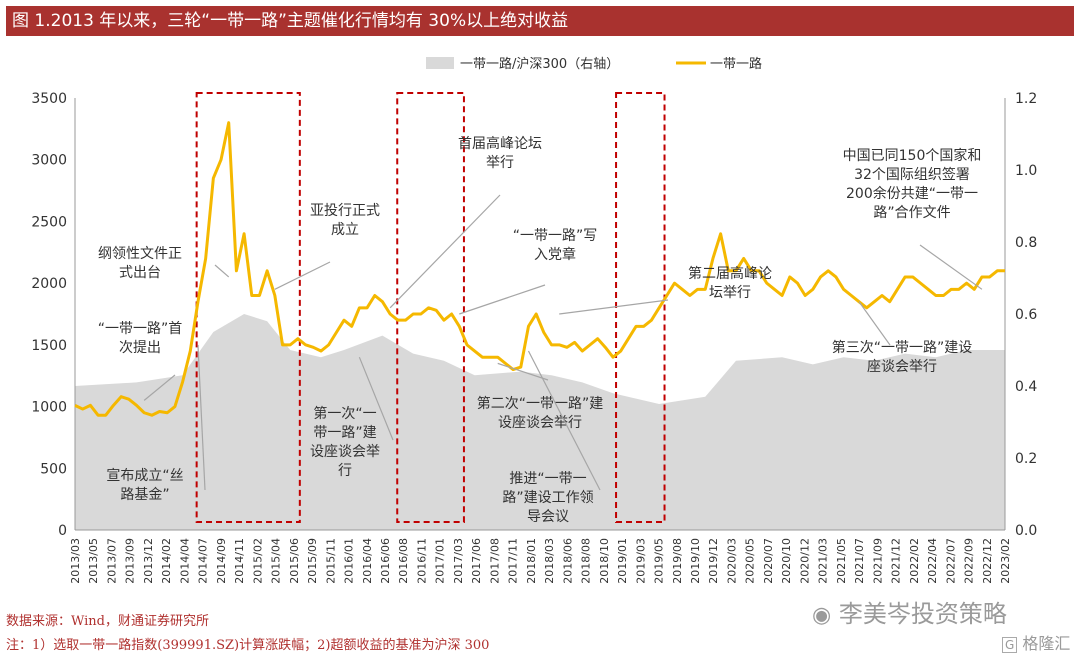  I want to click on x-tick-label: 2021/09, so click(877, 561).